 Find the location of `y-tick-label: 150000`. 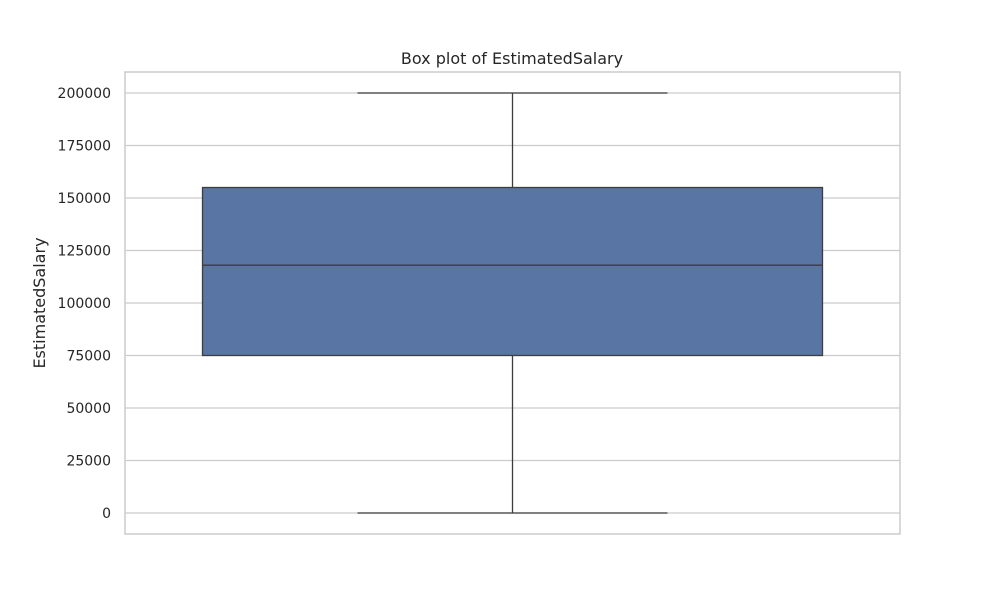

y-tick-label: 150000 is located at coordinates (84, 199).